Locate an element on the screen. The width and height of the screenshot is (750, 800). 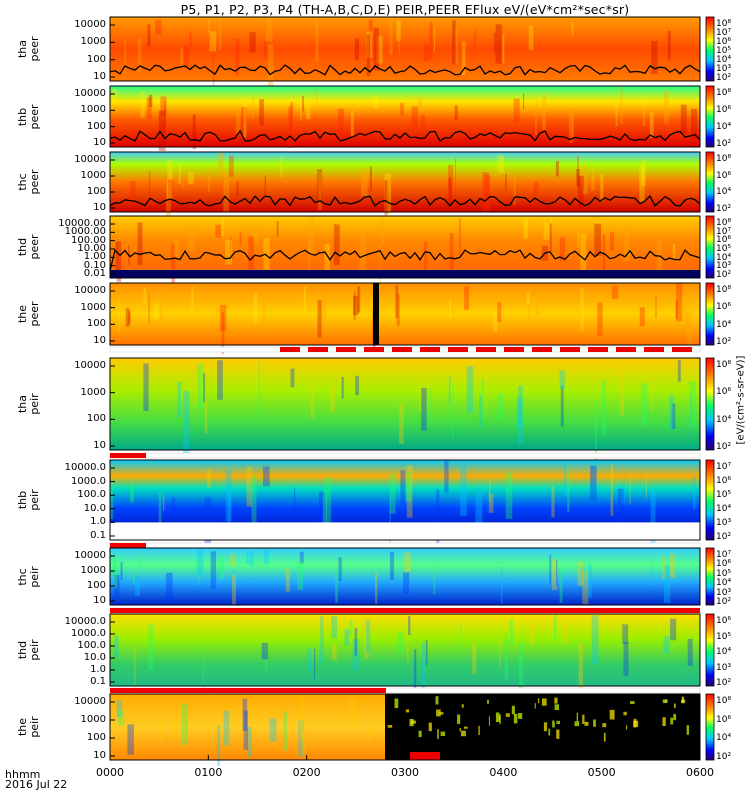
panel-the-peir is located at coordinates (412, 729).